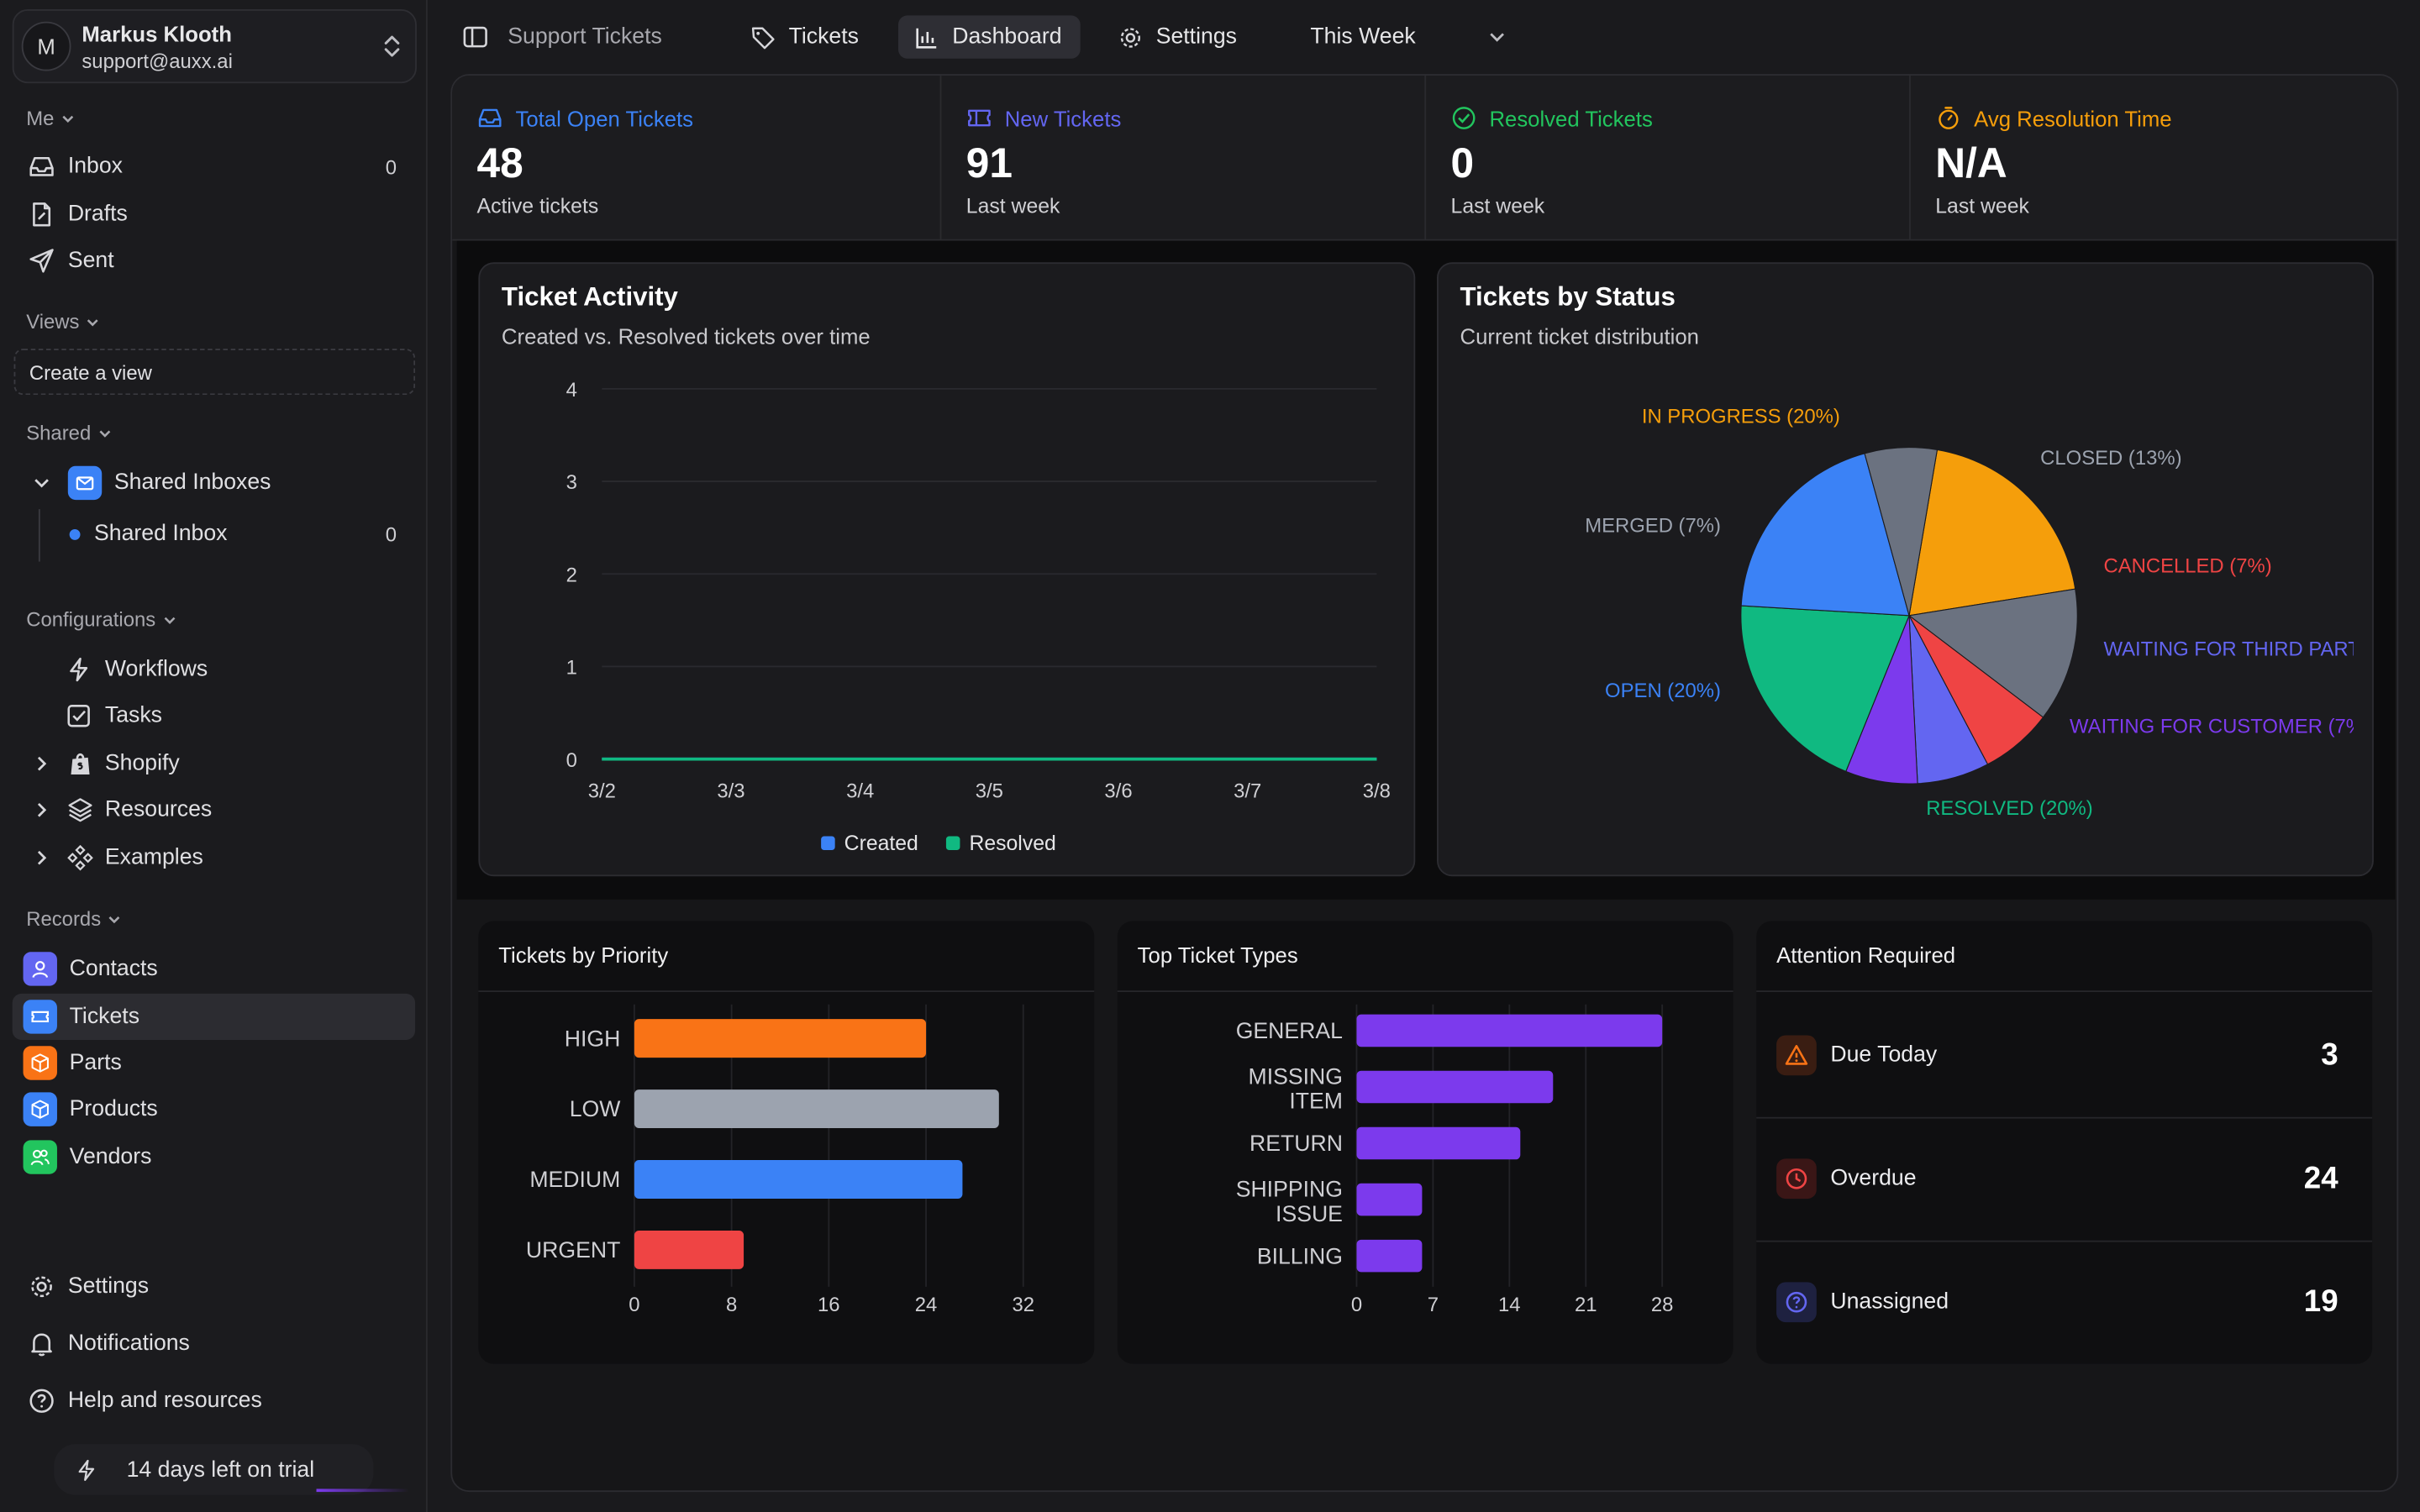 The height and width of the screenshot is (1512, 2420). Describe the element at coordinates (1741, 416) in the screenshot. I see `pie-slice-label: IN PROGRESS (20%)` at that location.